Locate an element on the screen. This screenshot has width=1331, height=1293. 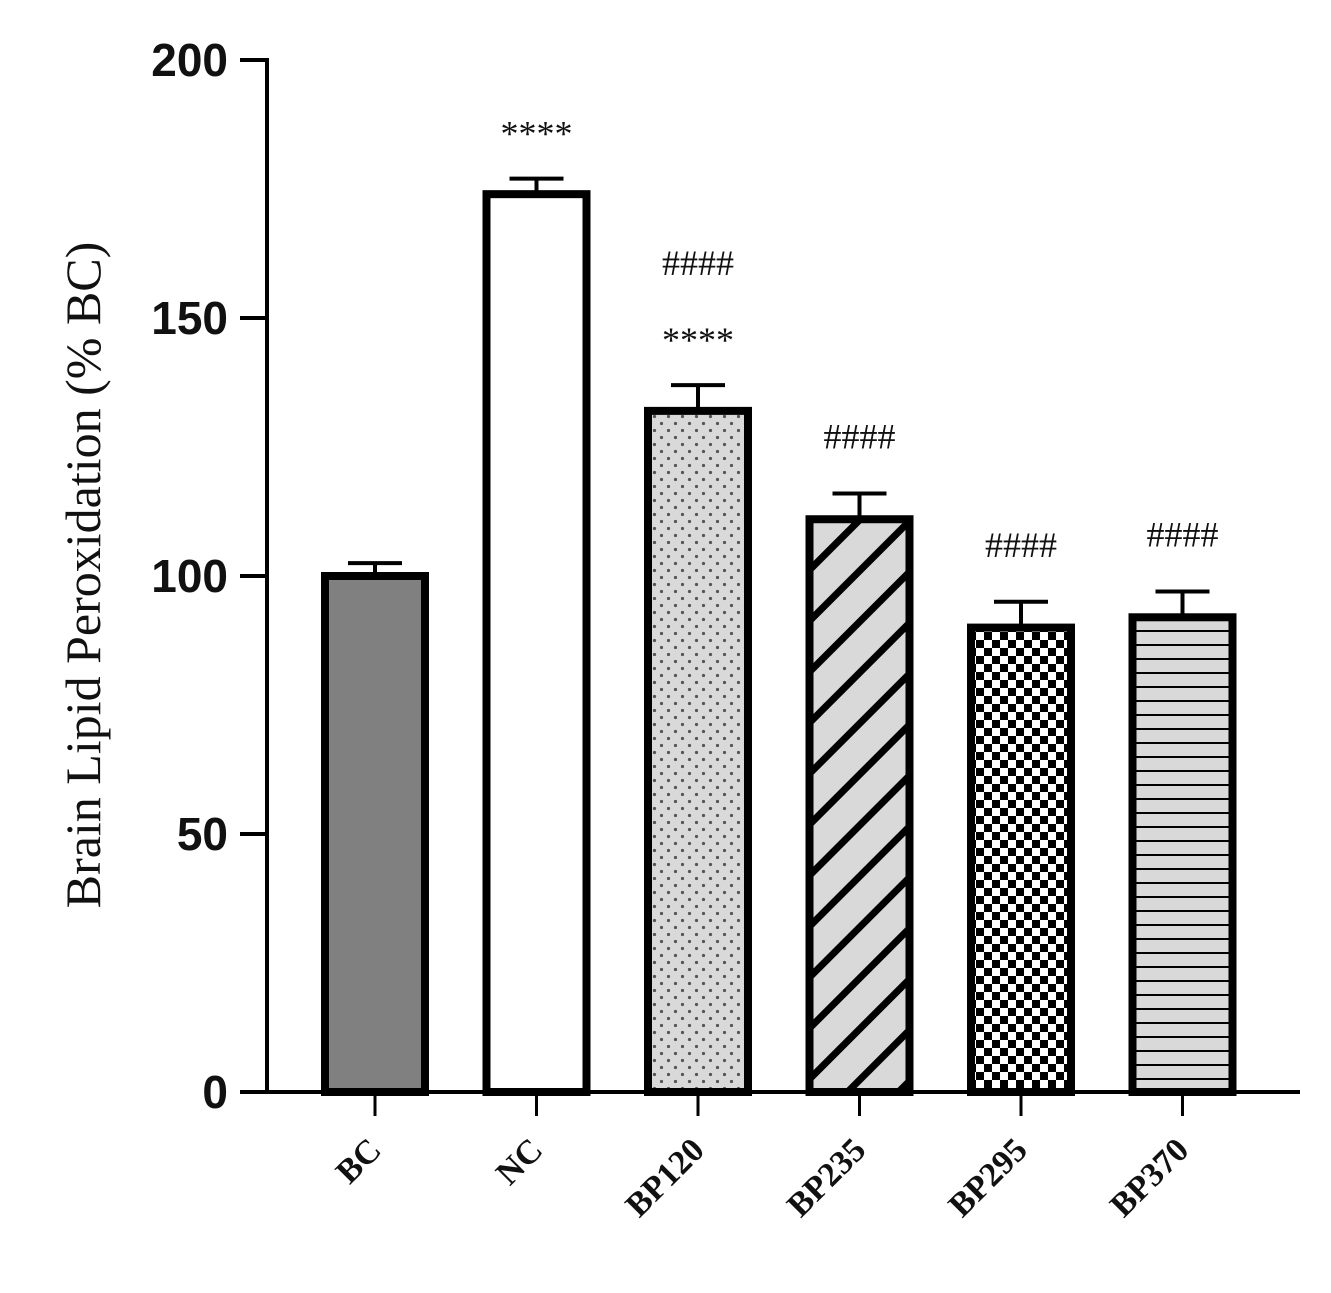
x-tick-label: BC is located at coordinates (359, 1161).